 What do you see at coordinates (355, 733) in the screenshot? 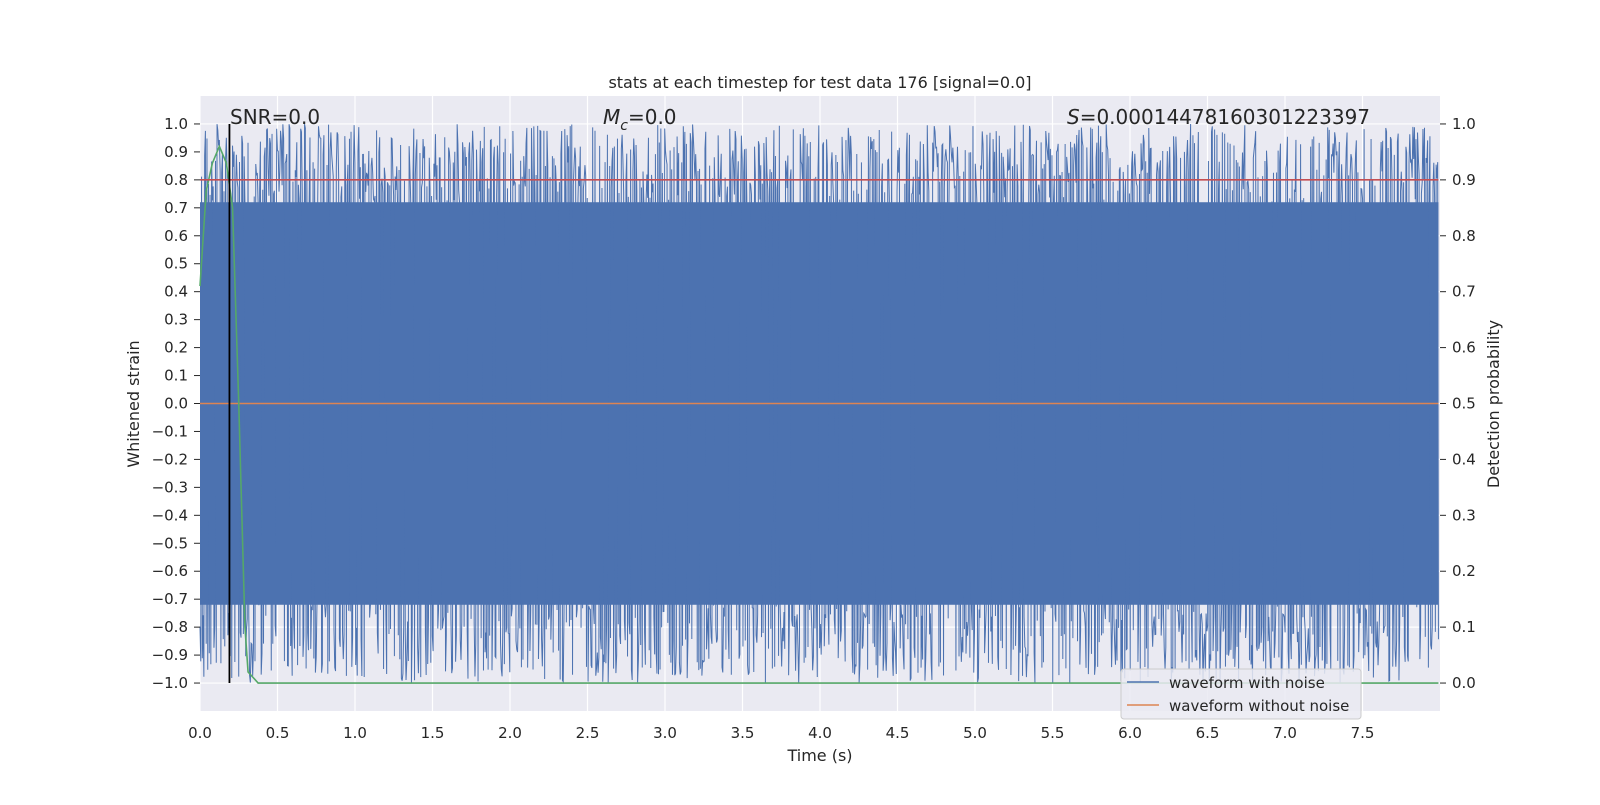
I see `x-tick-label: 1.0` at bounding box center [355, 733].